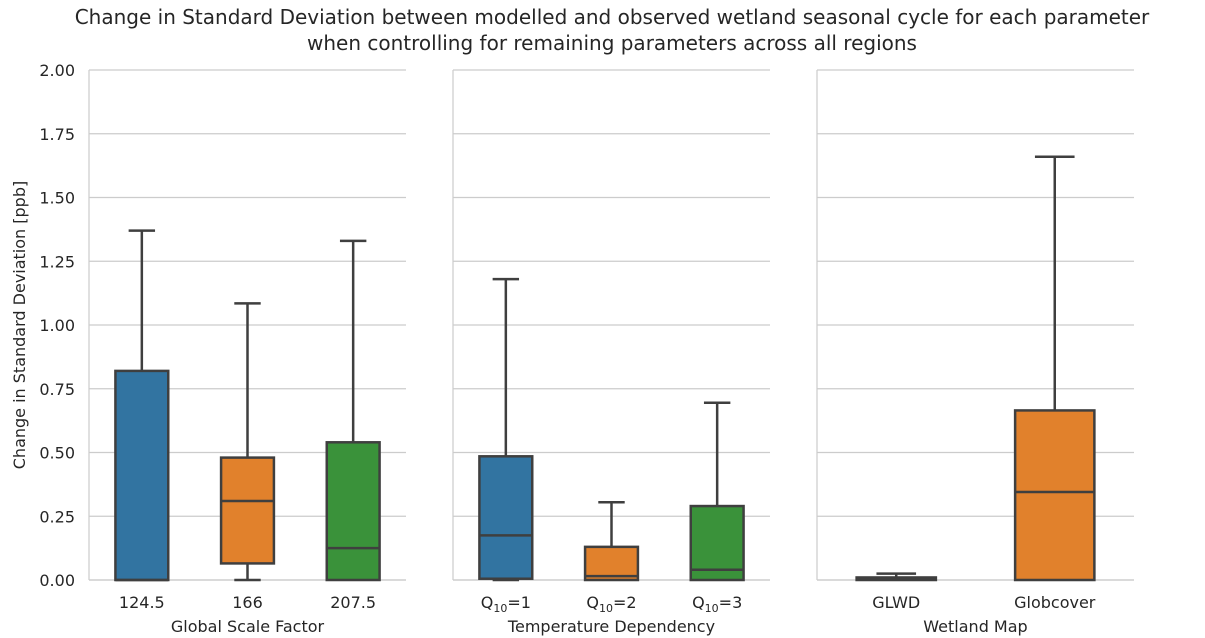 The image size is (1205, 638). Describe the element at coordinates (19, 325) in the screenshot. I see `y-axis-label: Change in Standard Deviation [ppb]` at that location.